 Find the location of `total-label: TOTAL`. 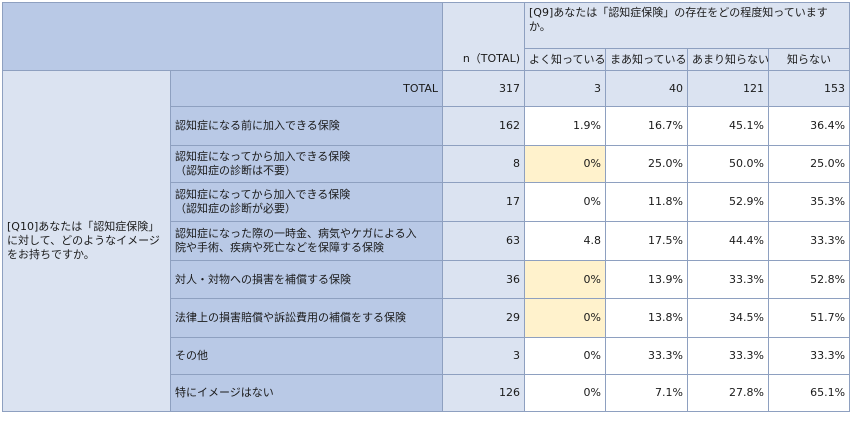

total-label: TOTAL is located at coordinates (306, 88).